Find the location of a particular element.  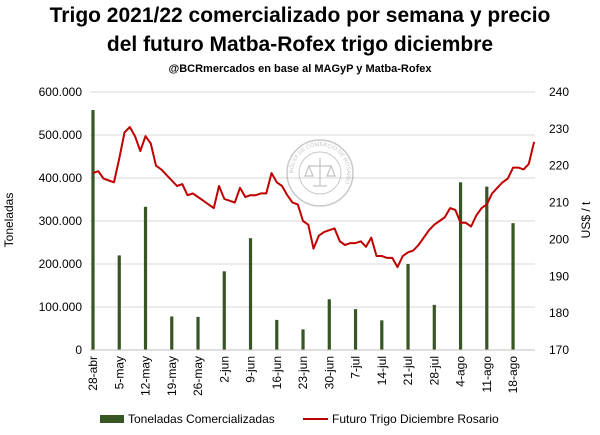

y2-axis-ticks: 170 180 190 200 210 220 230 240 is located at coordinates (559, 221).